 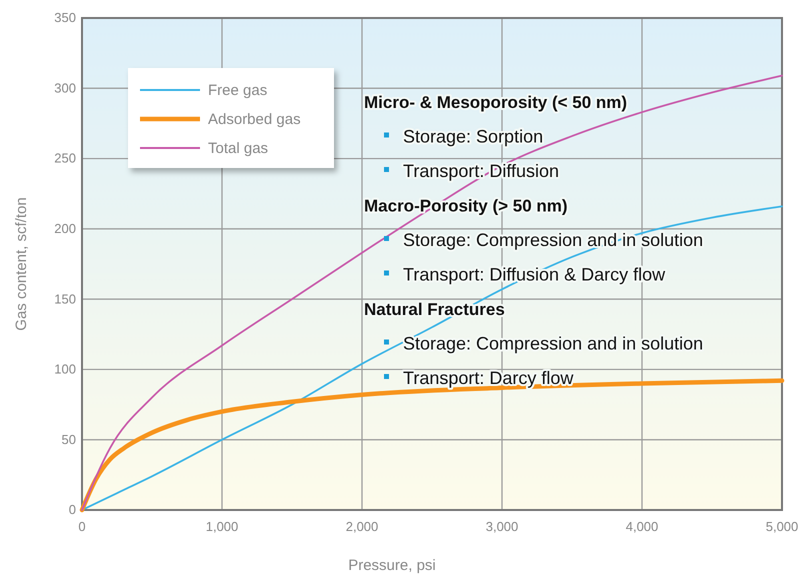 What do you see at coordinates (65, 88) in the screenshot?
I see `y-tick-label: 300` at bounding box center [65, 88].